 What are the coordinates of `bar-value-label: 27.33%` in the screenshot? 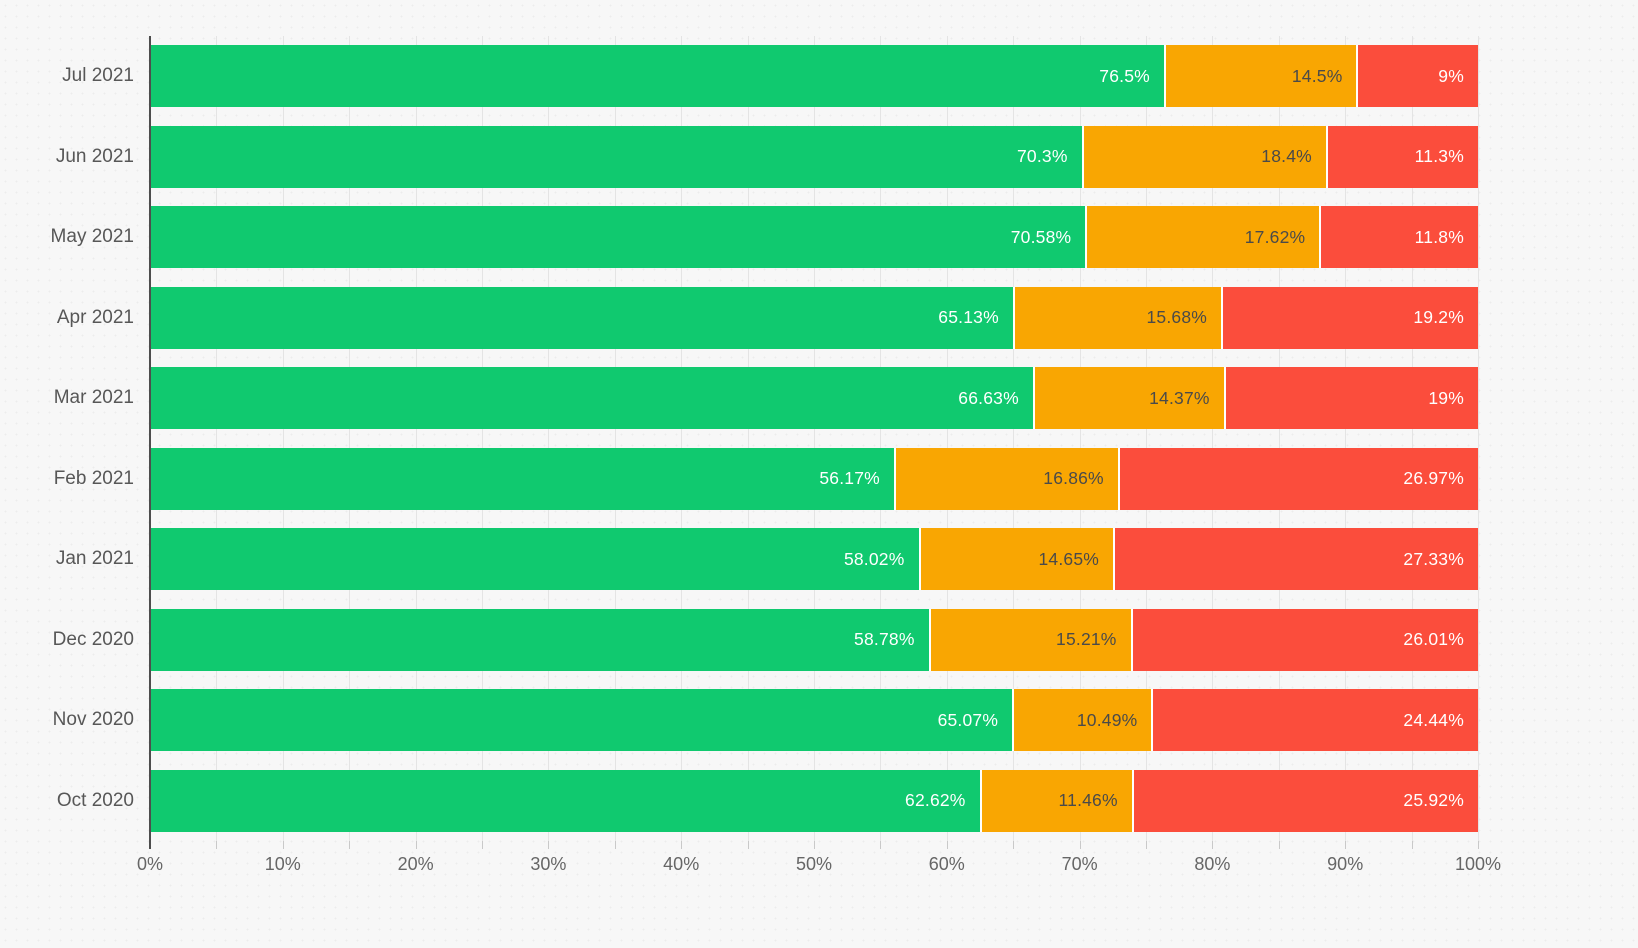 It's located at (1433, 558).